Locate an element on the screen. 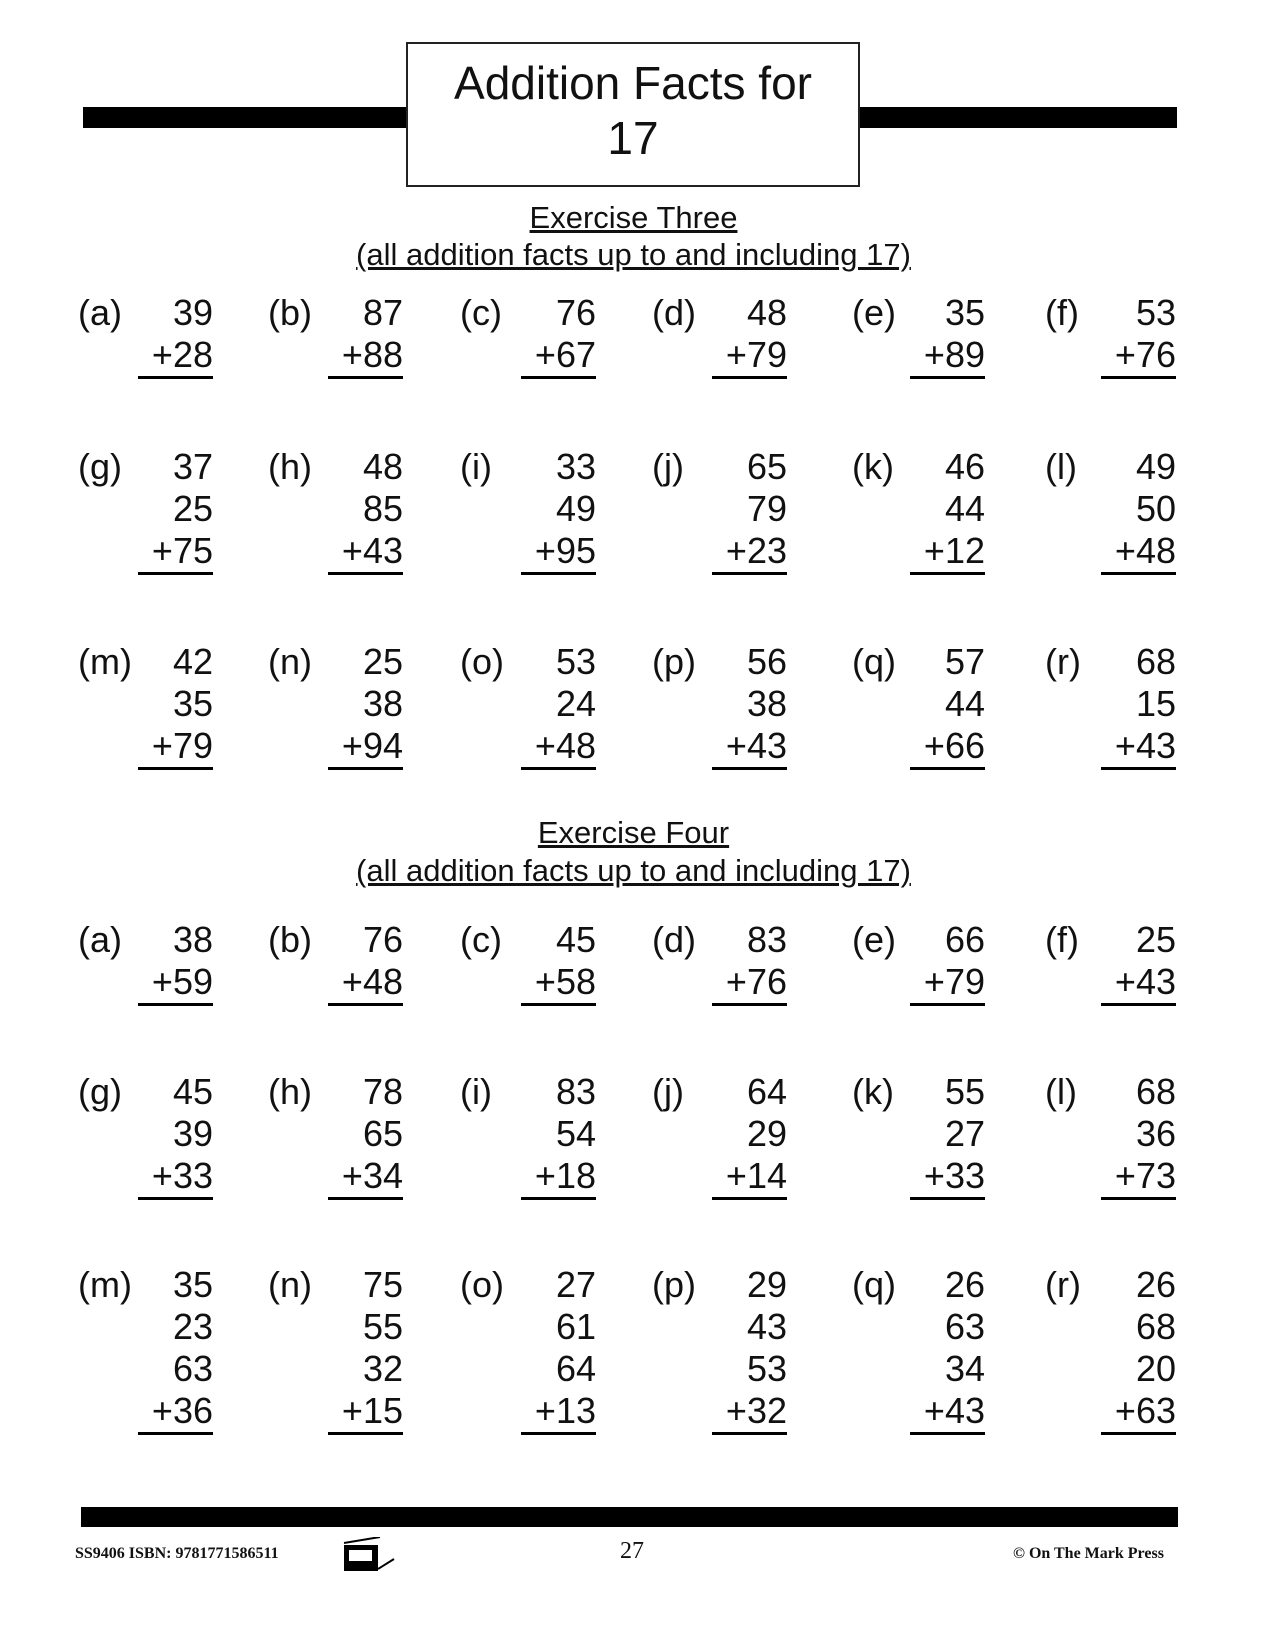  addend-stack: 33 49 +95 is located at coordinates (558, 510).